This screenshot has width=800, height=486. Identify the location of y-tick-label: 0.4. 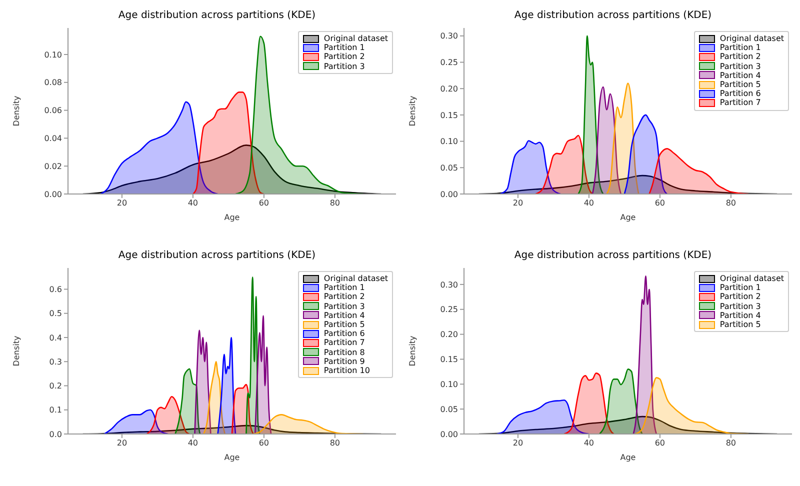
(55, 337).